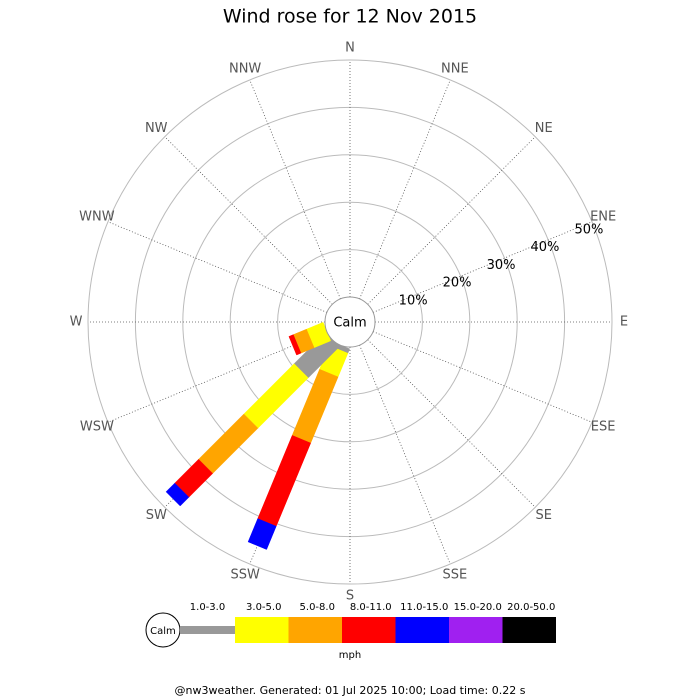 The width and height of the screenshot is (700, 700). Describe the element at coordinates (455, 68) in the screenshot. I see `direction-label: NNE` at that location.